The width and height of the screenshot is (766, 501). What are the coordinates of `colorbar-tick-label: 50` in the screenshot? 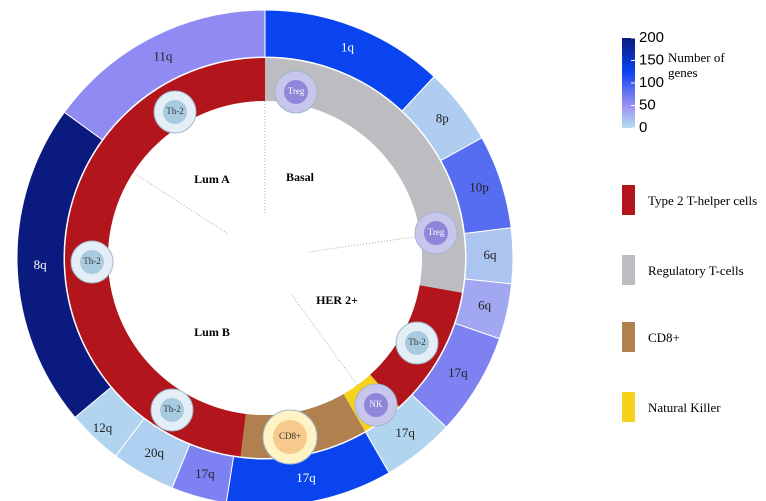 It's located at (647, 104).